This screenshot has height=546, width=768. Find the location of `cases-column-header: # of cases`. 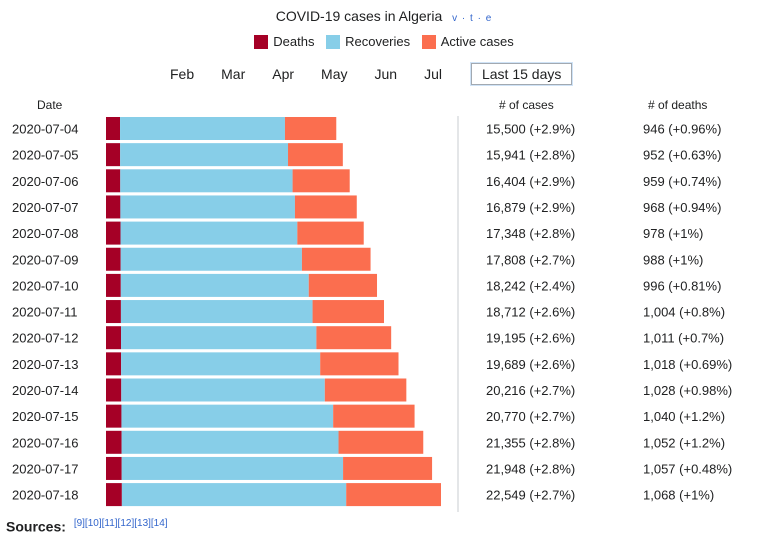

cases-column-header: # of cases is located at coordinates (526, 105).